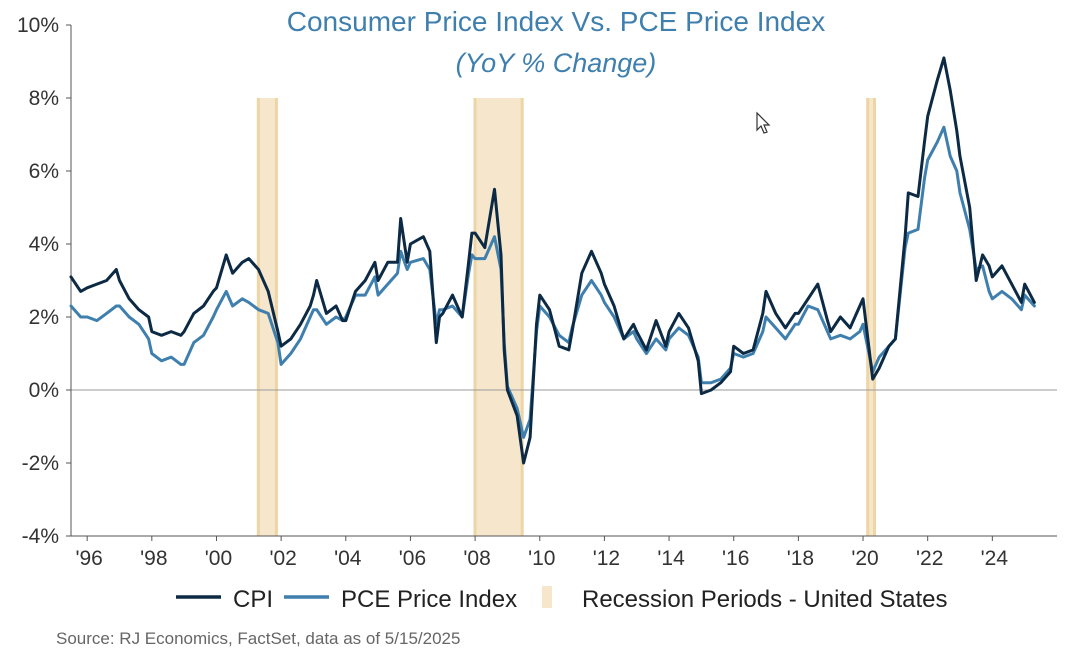 This screenshot has height=653, width=1072. Describe the element at coordinates (40, 463) in the screenshot. I see `y-tick-label: -2%` at that location.